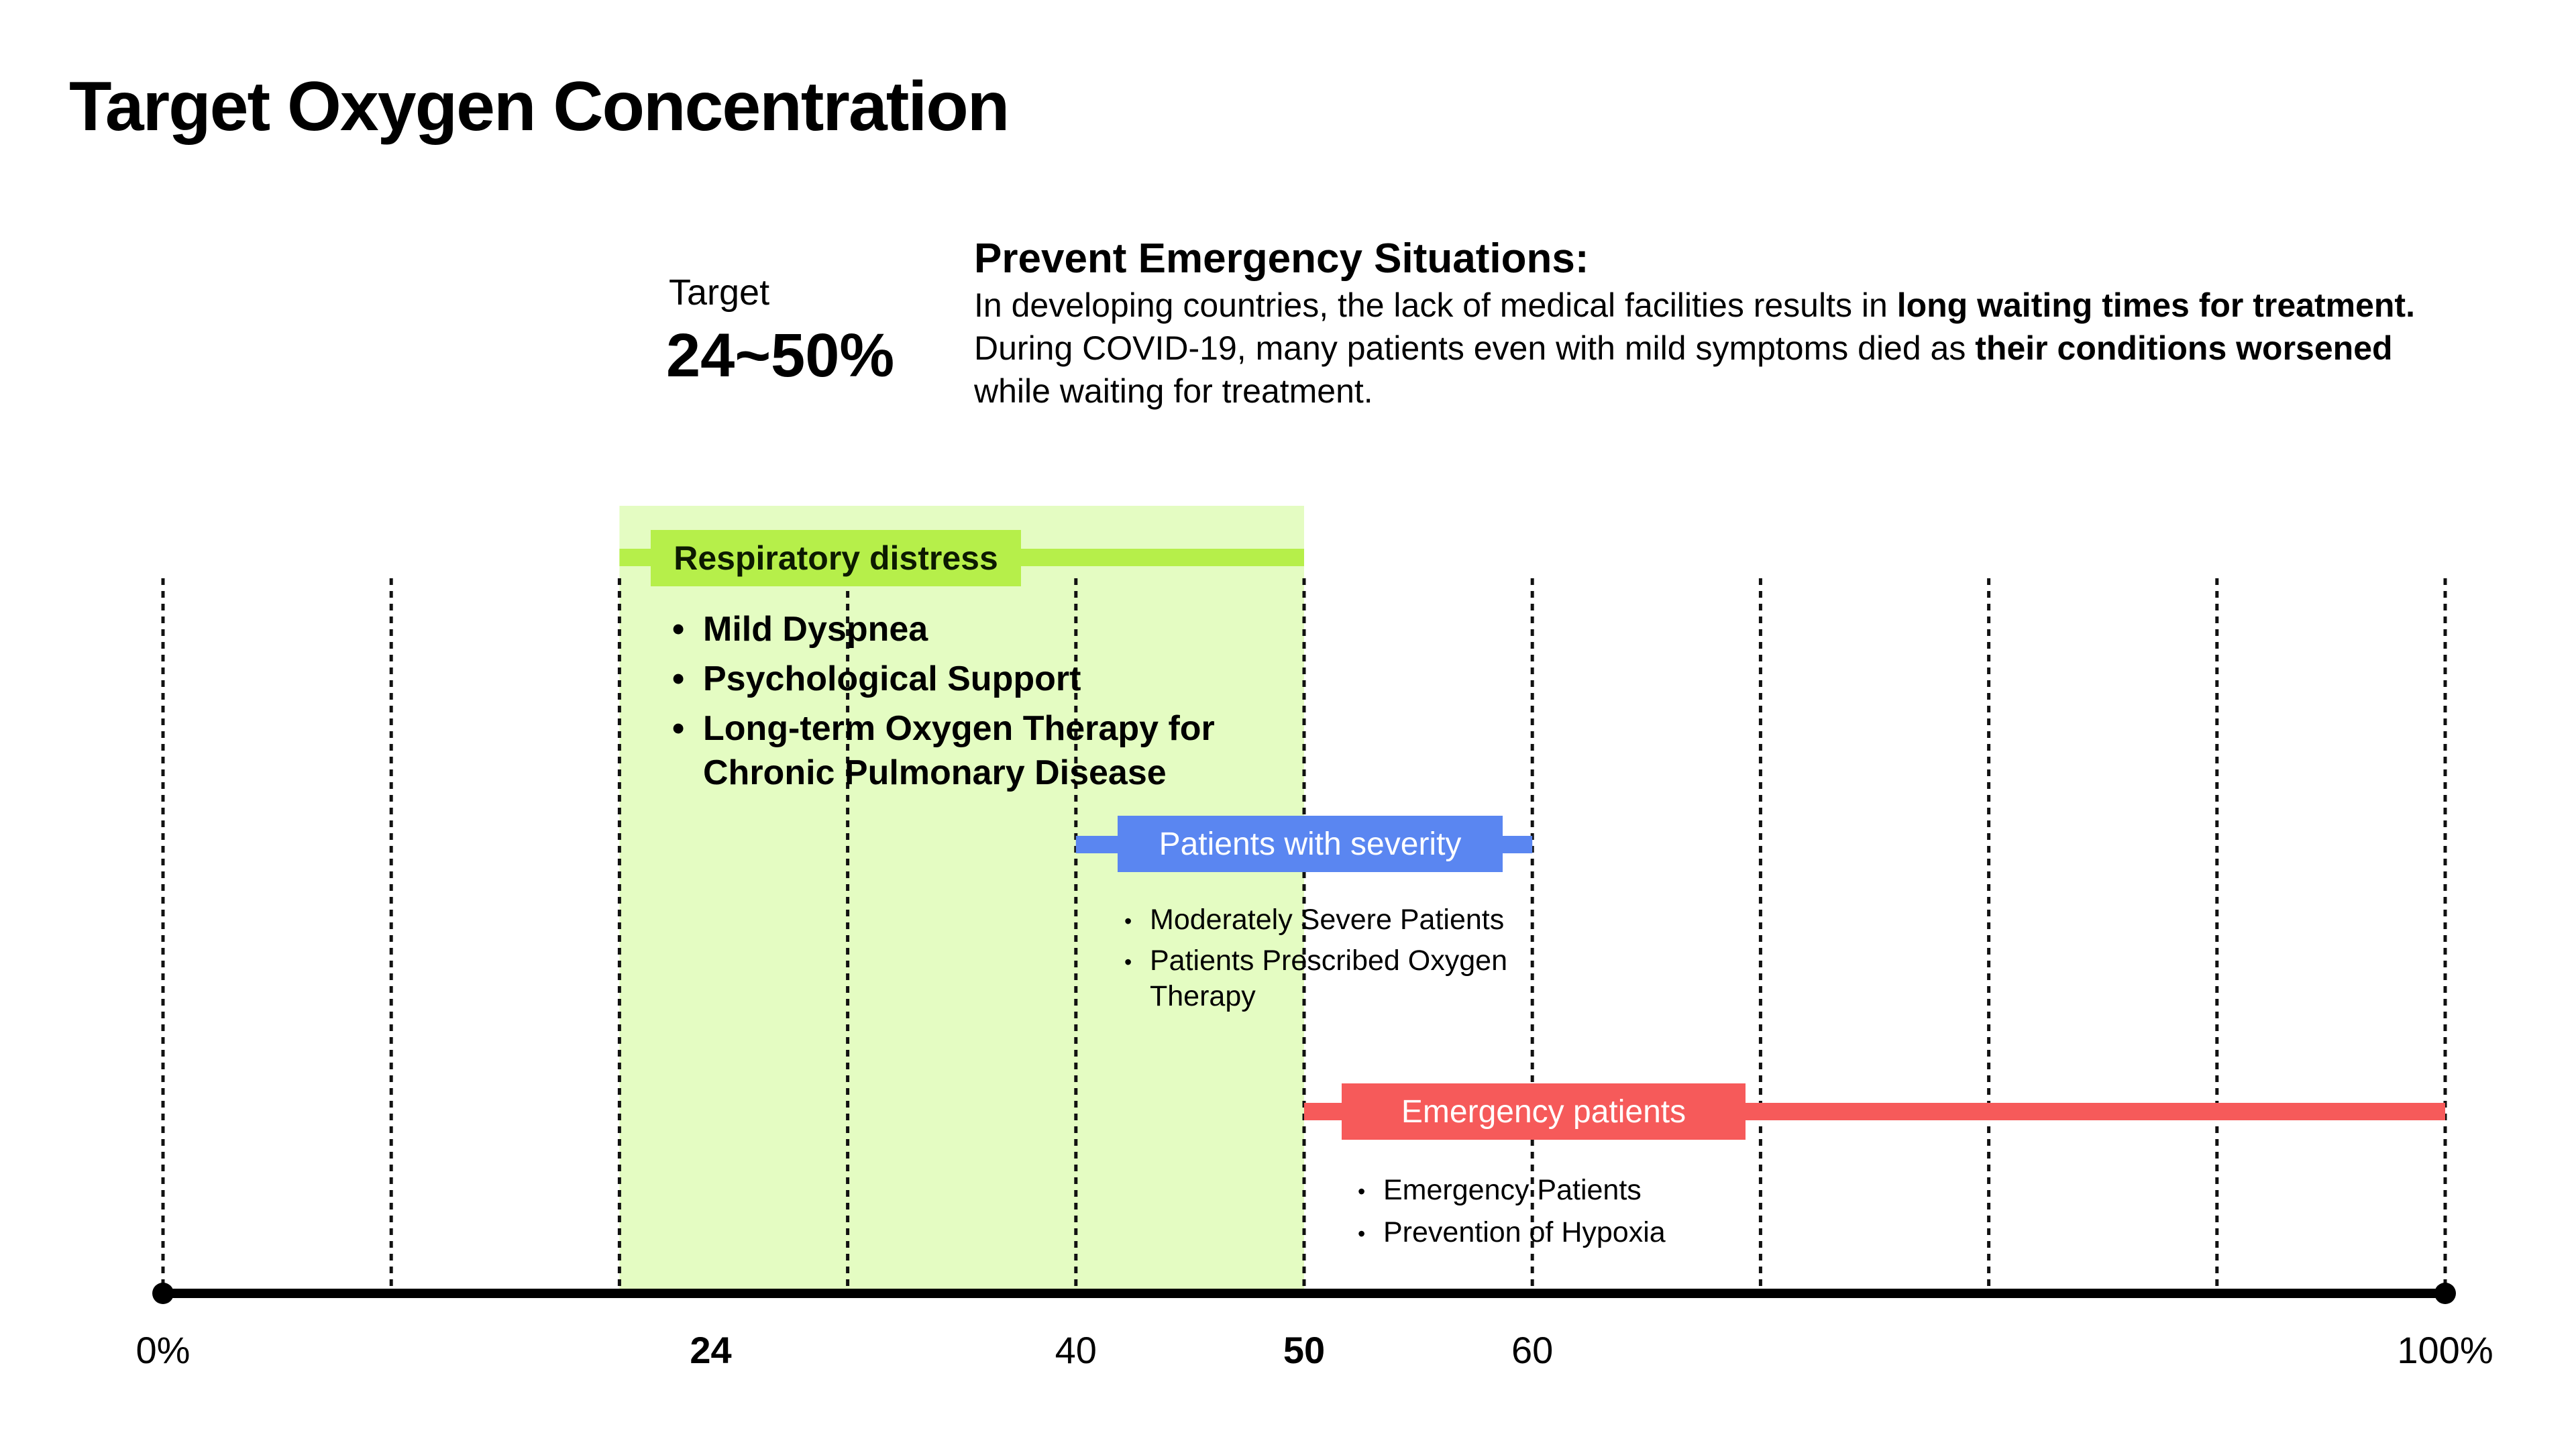  Describe the element at coordinates (1173, 391) in the screenshot. I see `callout-line-3-text: while waiting for treatment.` at that location.